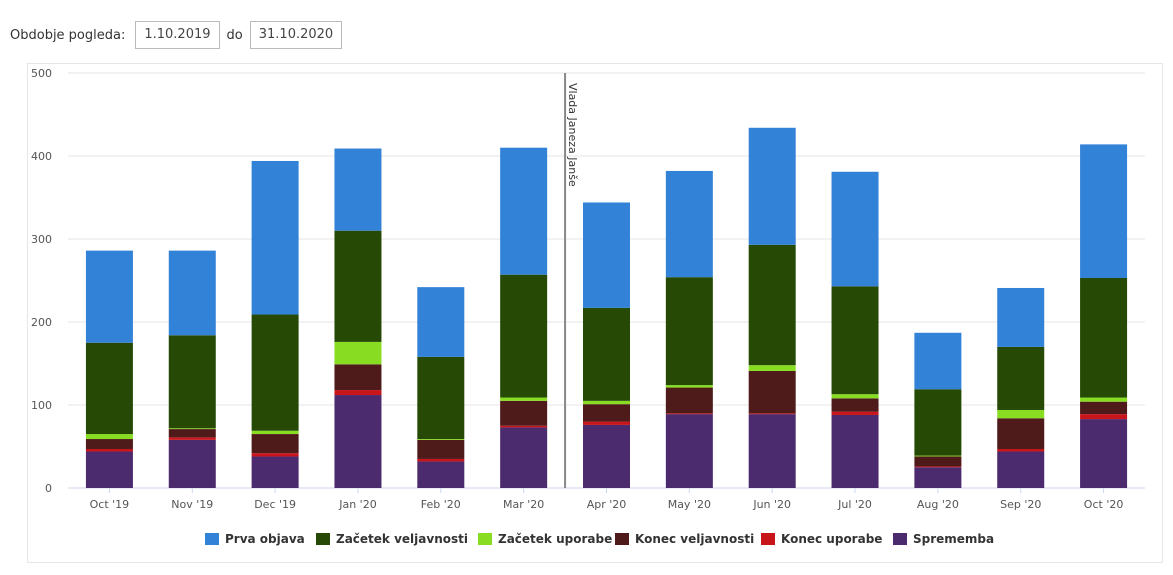 The width and height of the screenshot is (1173, 575). I want to click on x-tick-label: Feb '20, so click(441, 504).